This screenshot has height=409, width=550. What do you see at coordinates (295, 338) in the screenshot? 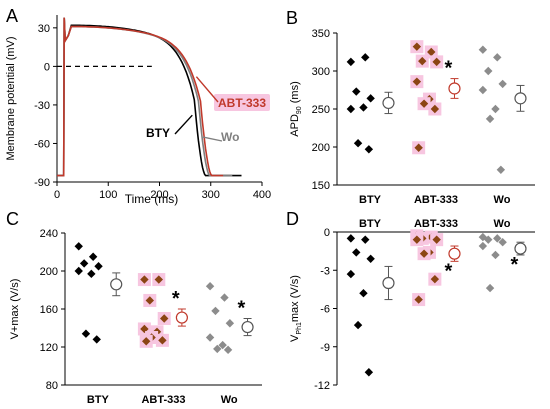
I see `y-axis-label-main: V` at bounding box center [295, 338].